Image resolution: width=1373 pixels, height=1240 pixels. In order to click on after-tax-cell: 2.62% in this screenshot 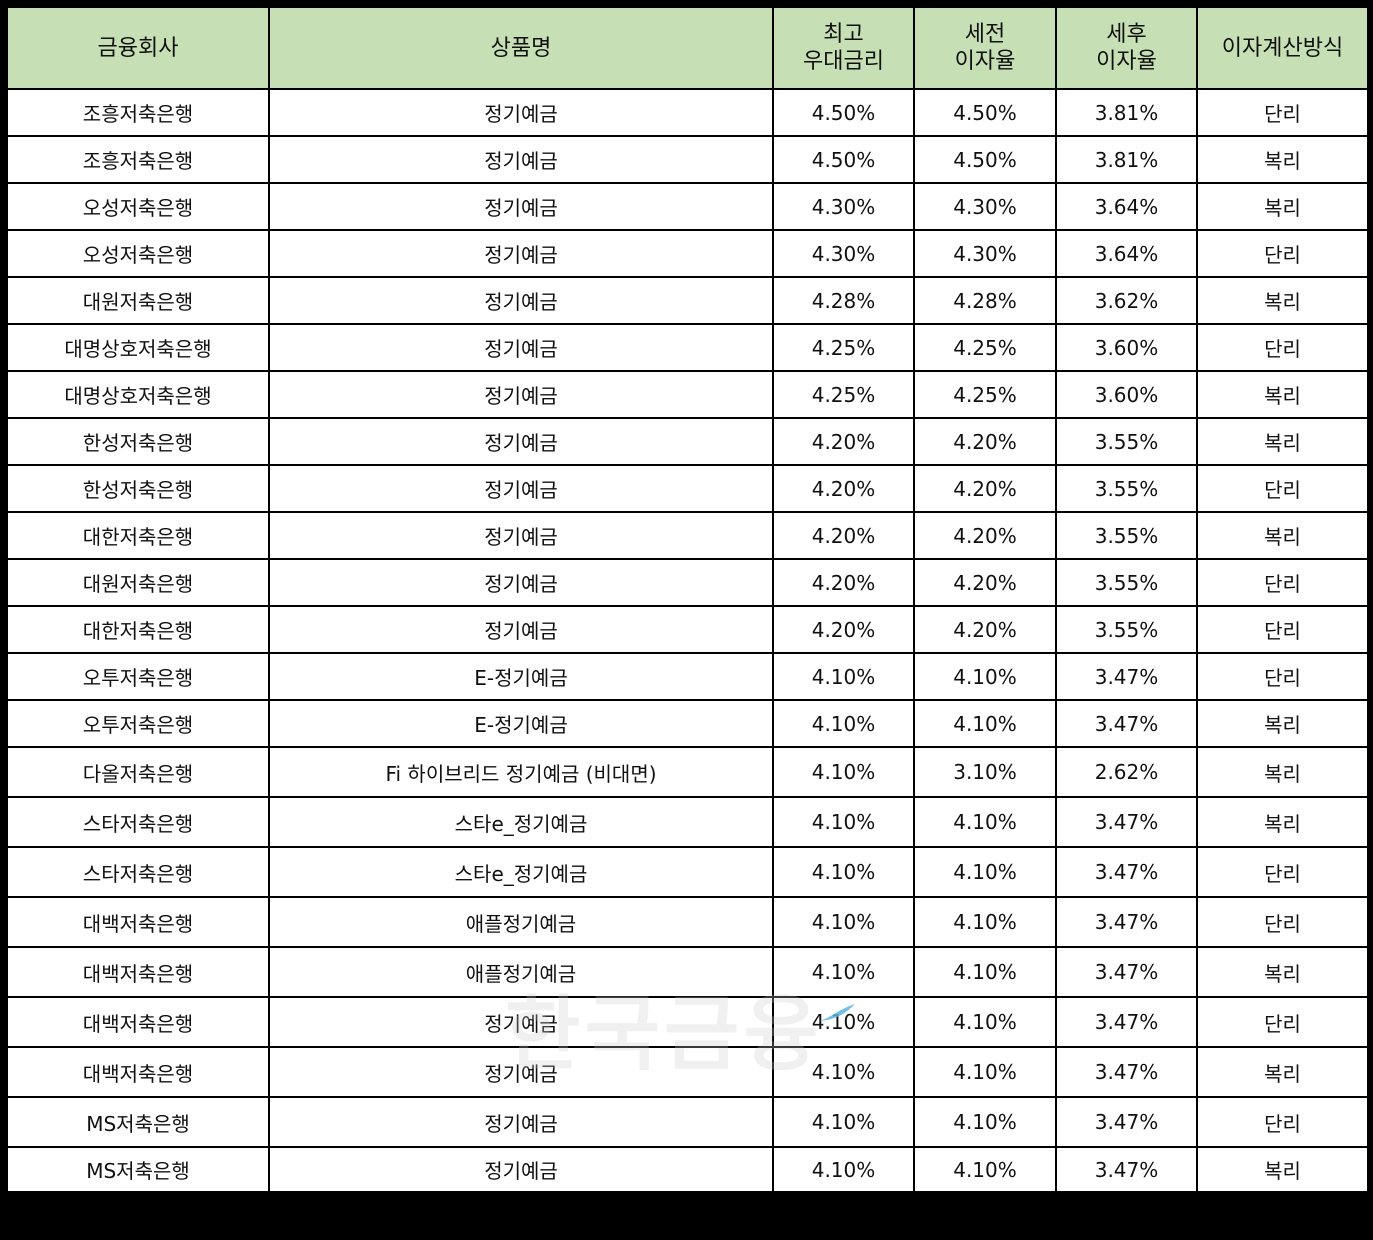, I will do `click(1126, 772)`.